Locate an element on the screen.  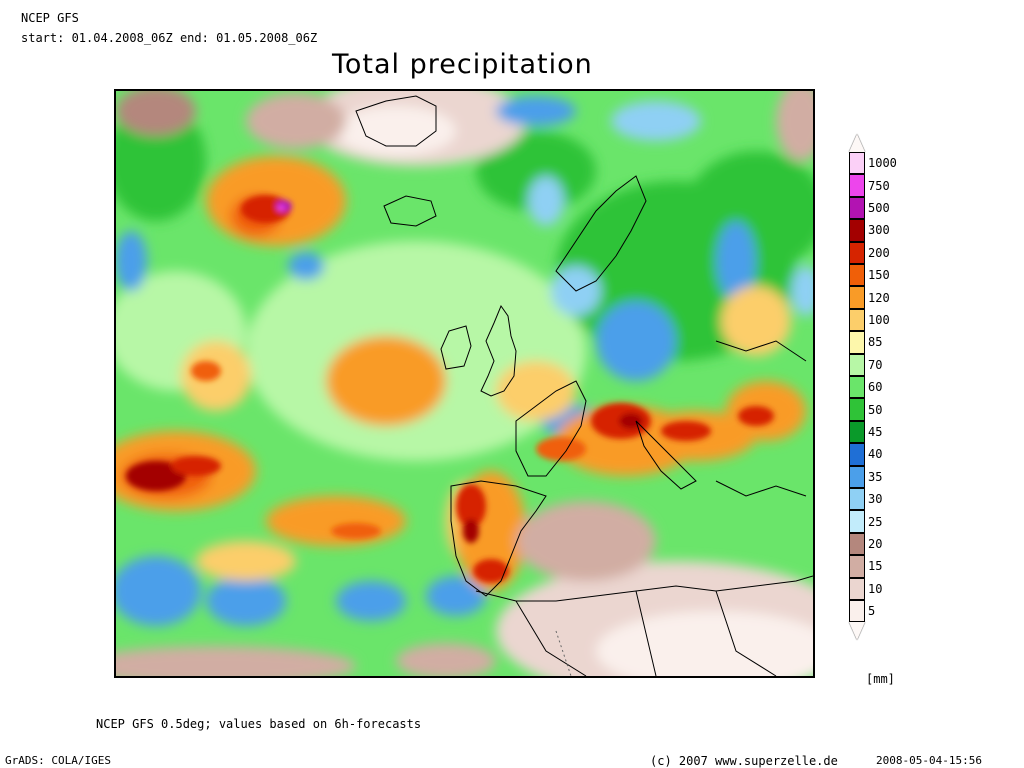
colorbar-label-120: 120 is located at coordinates (879, 297).